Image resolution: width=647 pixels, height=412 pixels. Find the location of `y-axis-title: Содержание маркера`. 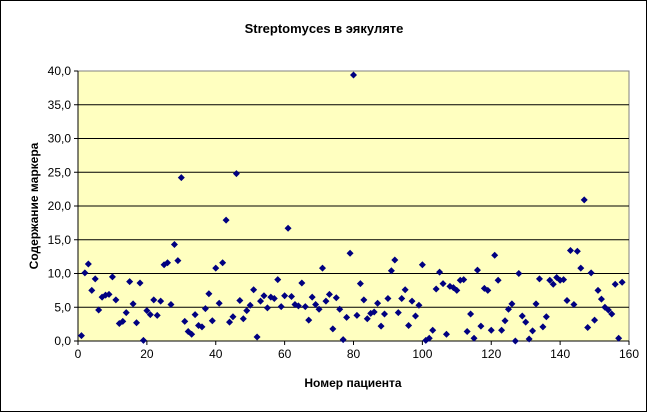

y-axis-title: Содержание маркера is located at coordinates (34, 205).